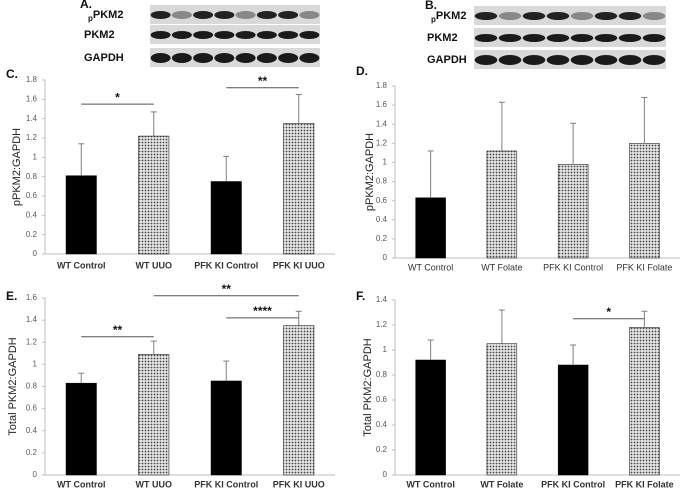 The height and width of the screenshot is (492, 685). What do you see at coordinates (32, 430) in the screenshot?
I see `y-tick-label: 0.4` at bounding box center [32, 430].